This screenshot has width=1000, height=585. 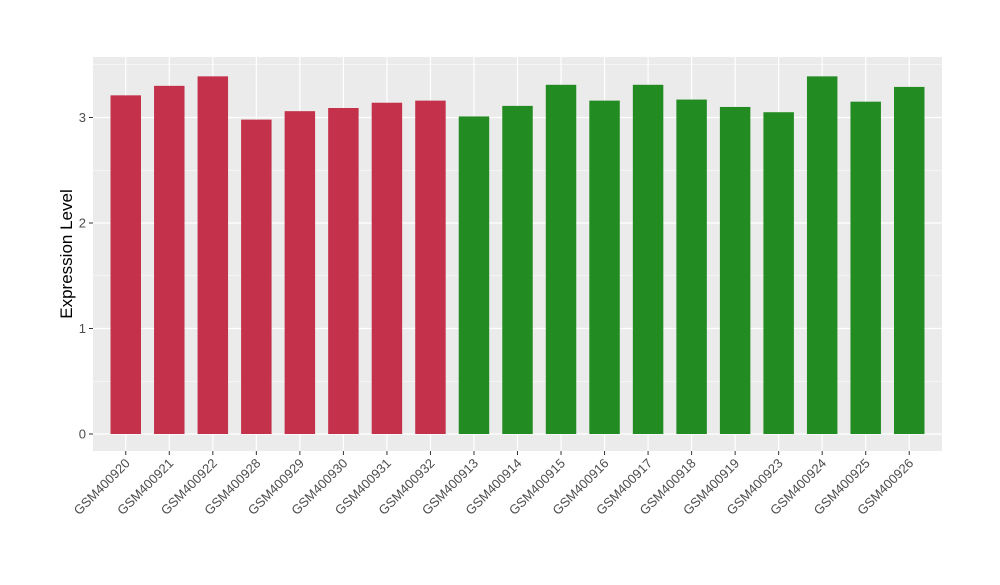 What do you see at coordinates (82, 117) in the screenshot?
I see `y-tick-label: 3` at bounding box center [82, 117].